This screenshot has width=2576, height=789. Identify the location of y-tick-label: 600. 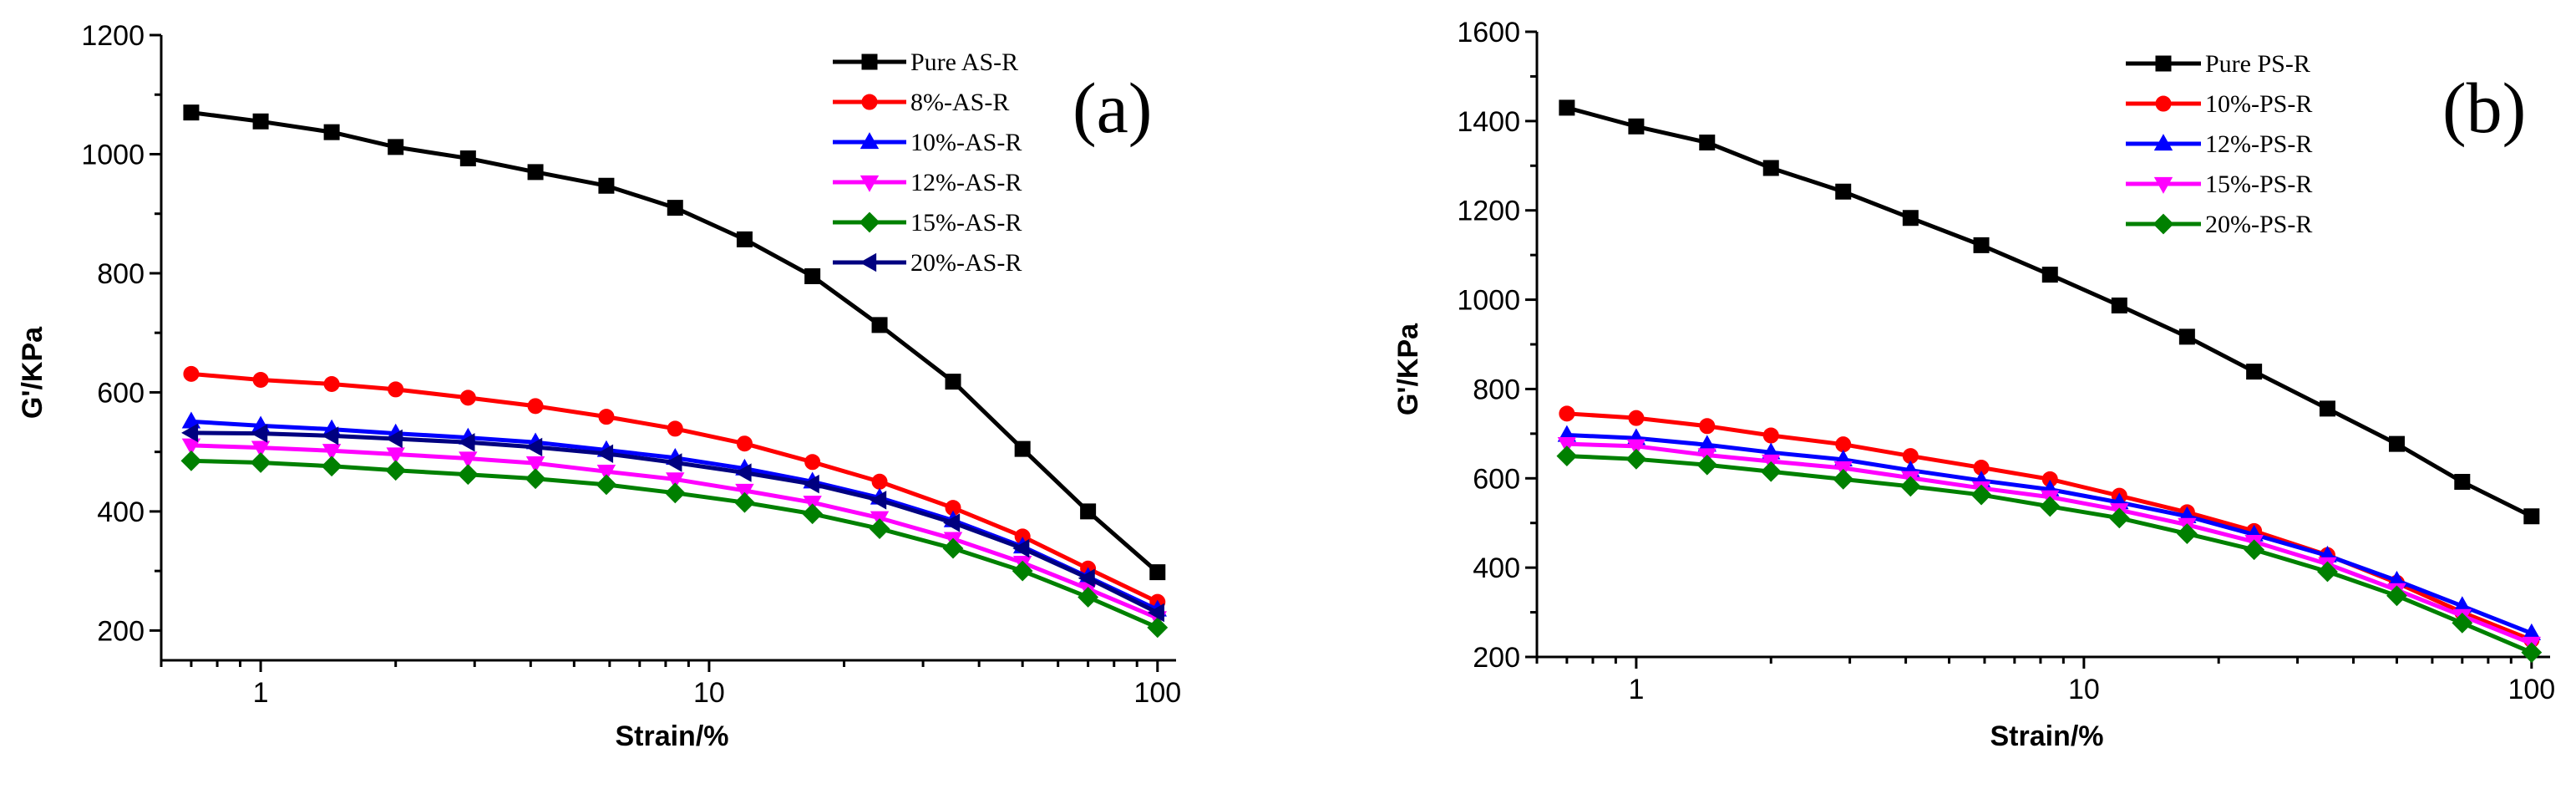
(1496, 479).